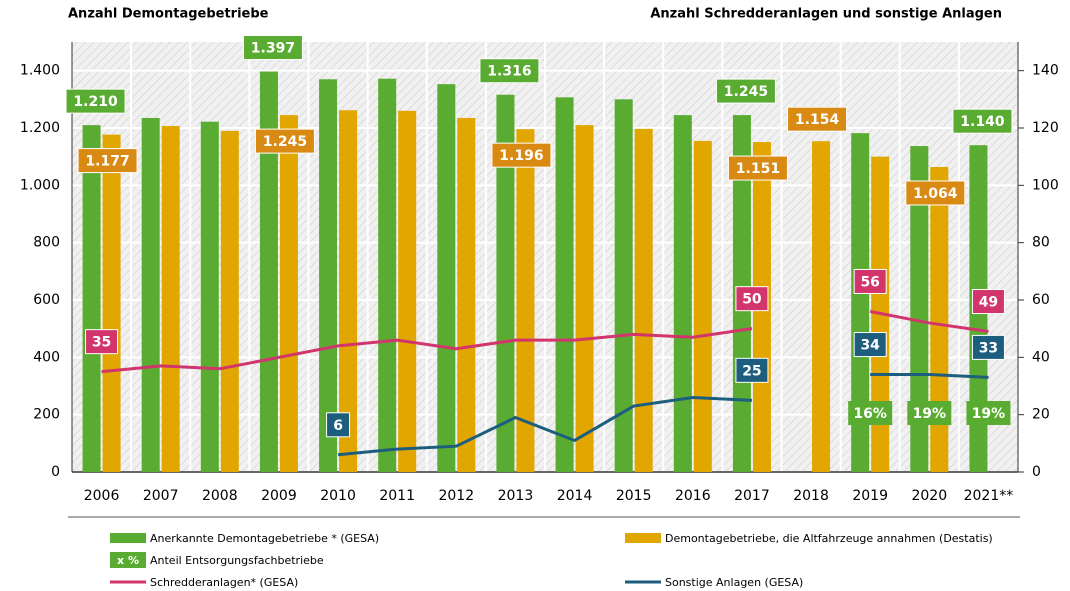 This screenshot has width=1070, height=591. I want to click on x-tick-label: 2009, so click(279, 496).